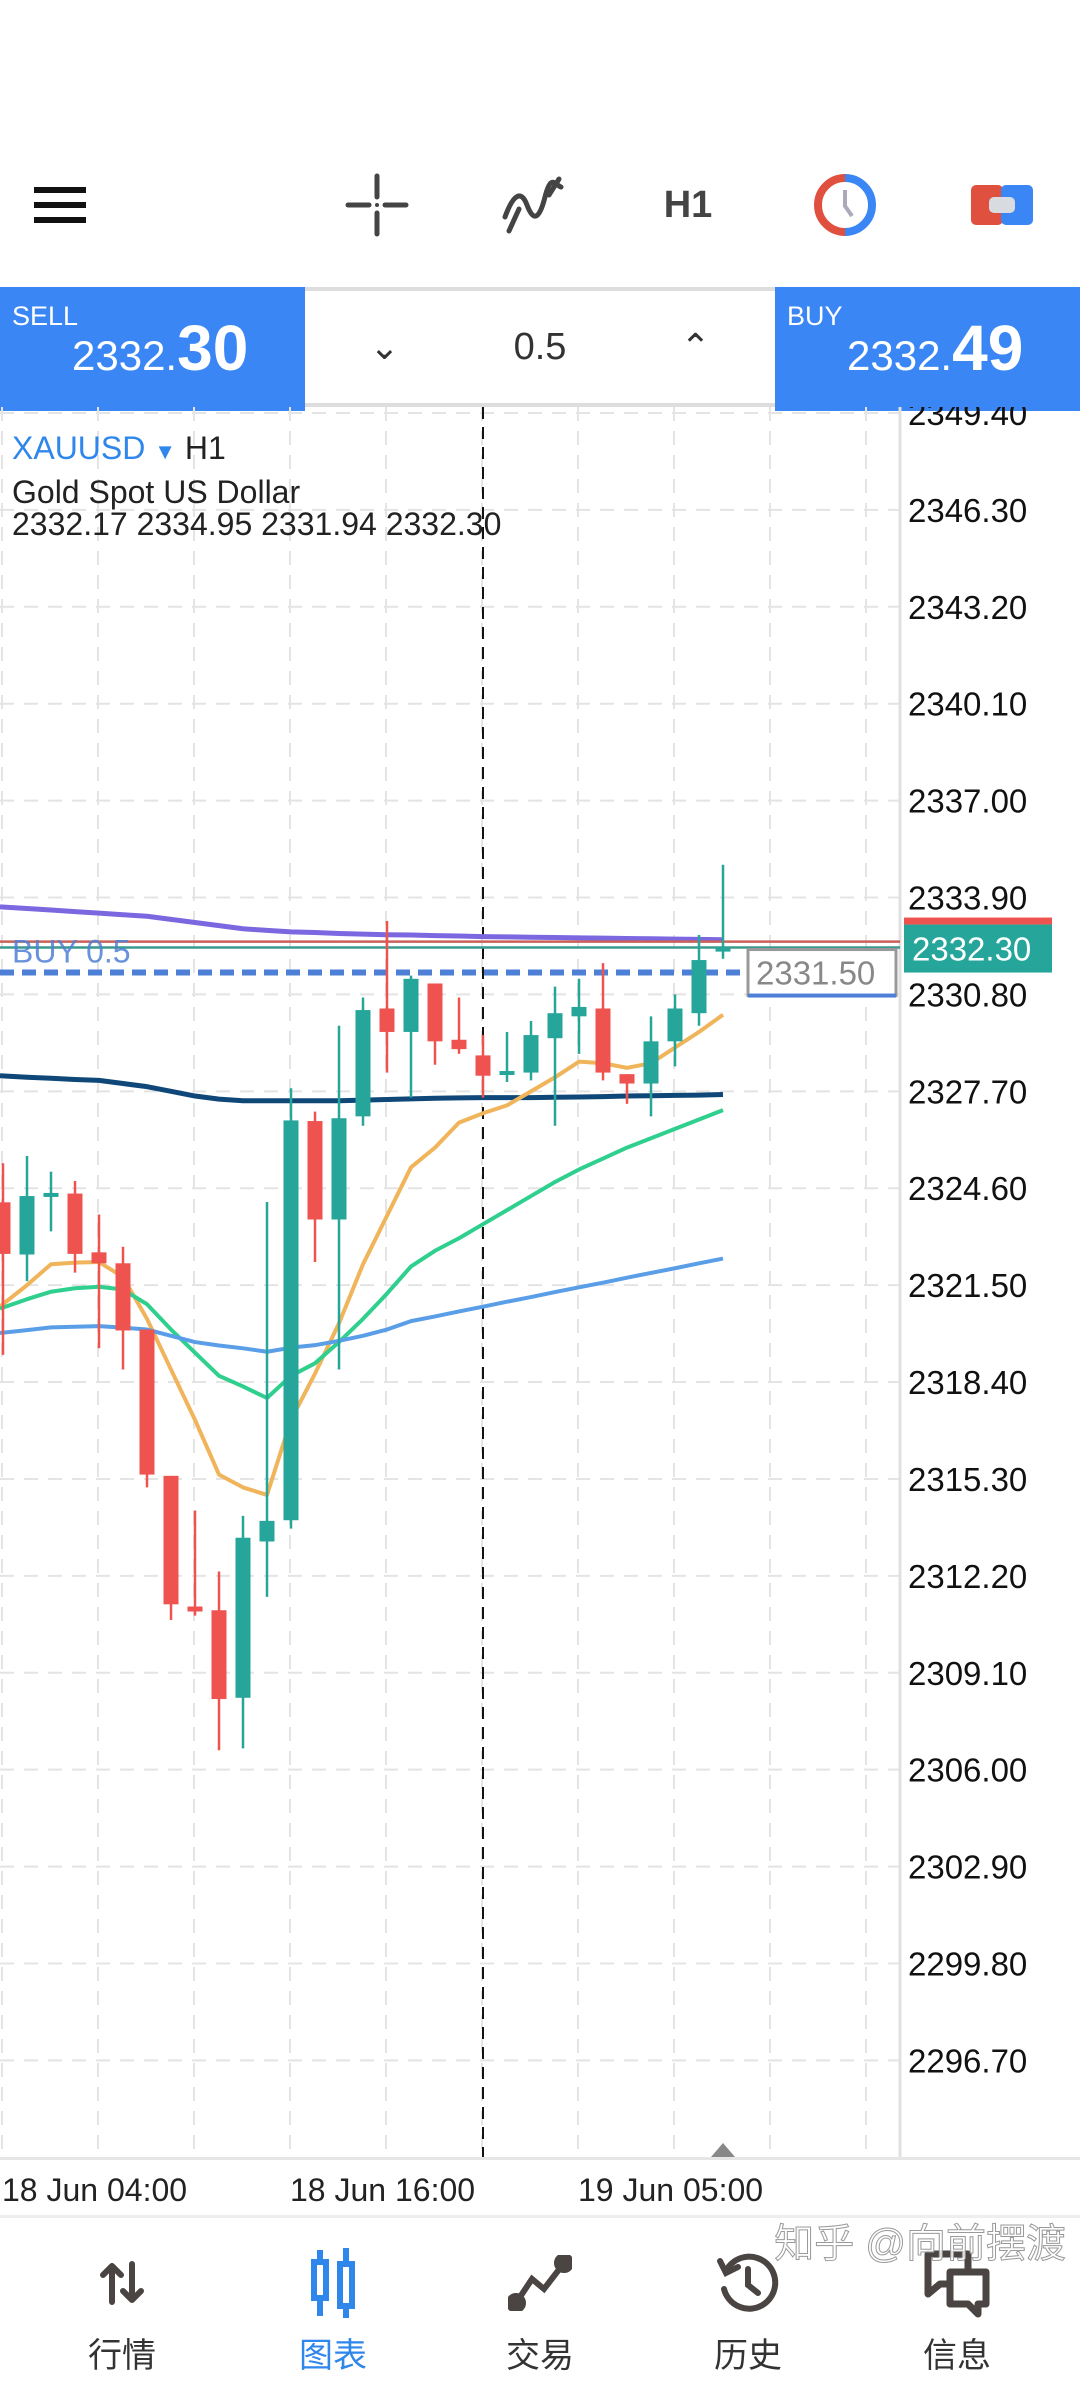 The width and height of the screenshot is (1080, 2403). Describe the element at coordinates (822, 995) in the screenshot. I see `order-price-tag-underline` at that location.